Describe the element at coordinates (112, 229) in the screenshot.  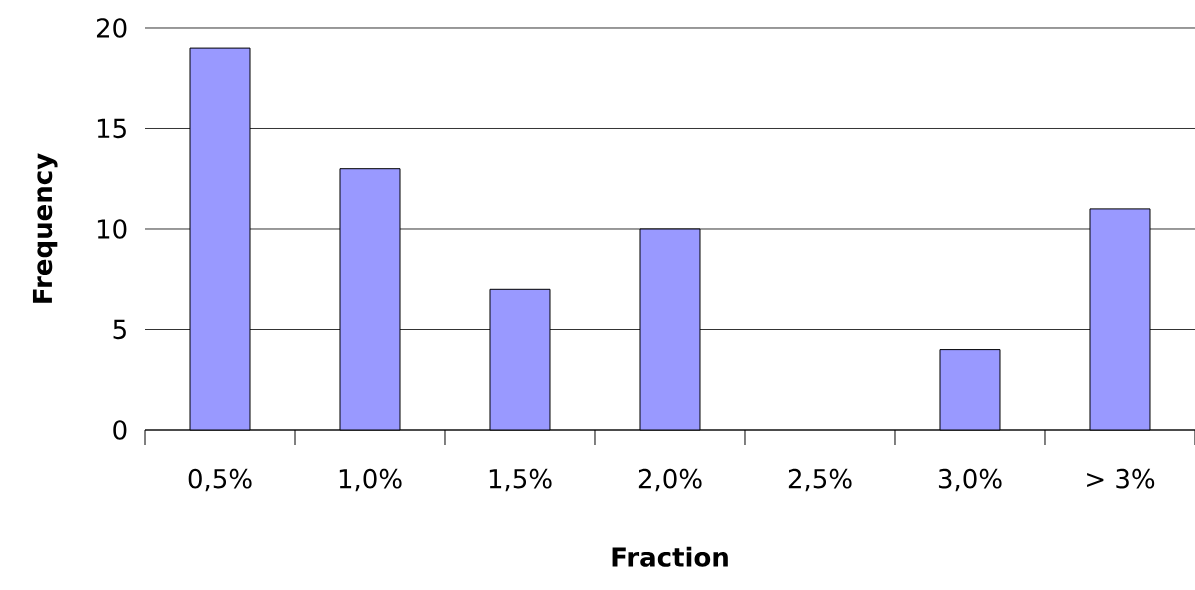
I see `y-tick-label: 10` at that location.